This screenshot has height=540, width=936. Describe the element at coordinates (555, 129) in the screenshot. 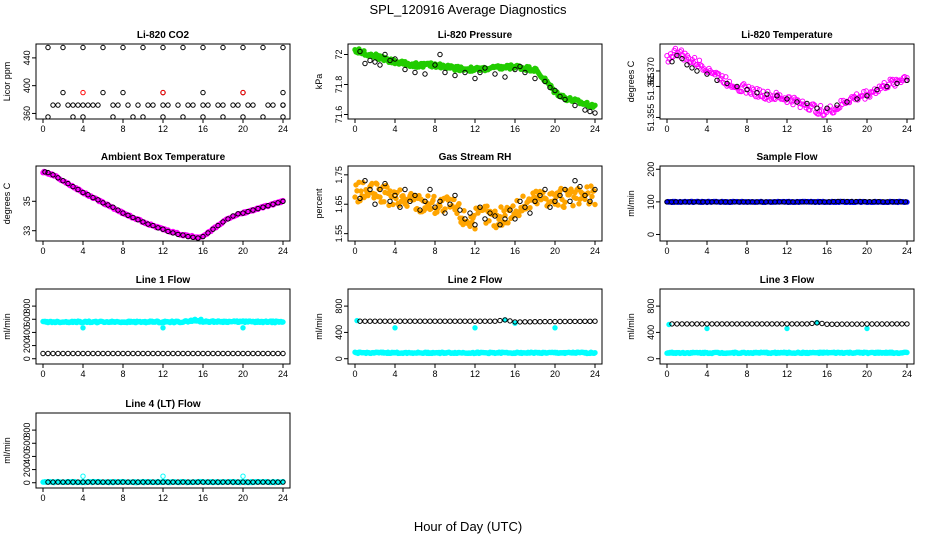

I see `x-tick-label: 20` at that location.